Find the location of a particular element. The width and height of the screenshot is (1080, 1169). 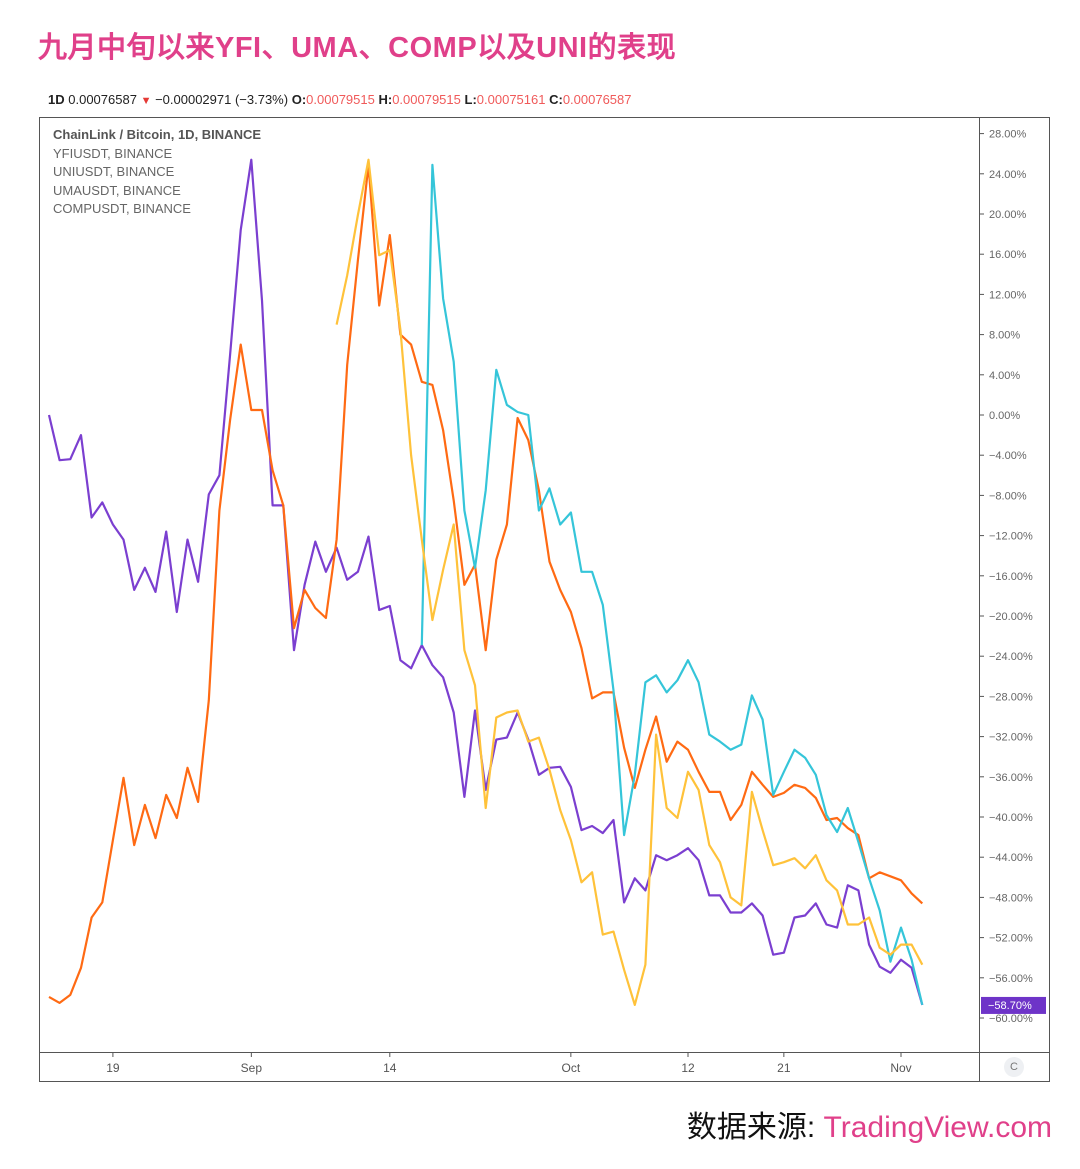

y-tick-label: −16.00% is located at coordinates (1011, 577).